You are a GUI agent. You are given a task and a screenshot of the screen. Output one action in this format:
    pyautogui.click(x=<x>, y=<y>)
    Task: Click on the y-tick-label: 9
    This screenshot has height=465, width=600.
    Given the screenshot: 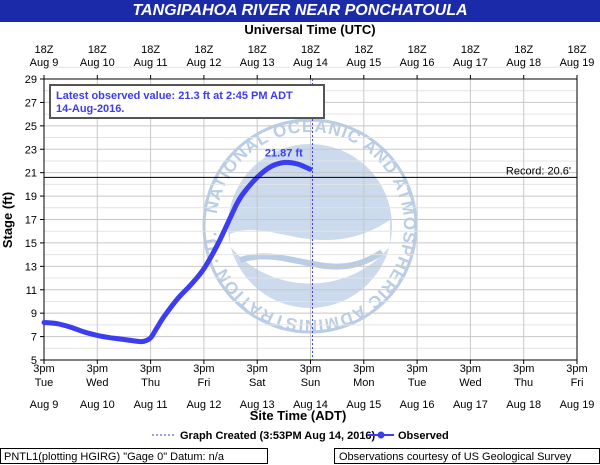 What is the action you would take?
    pyautogui.click(x=34, y=314)
    